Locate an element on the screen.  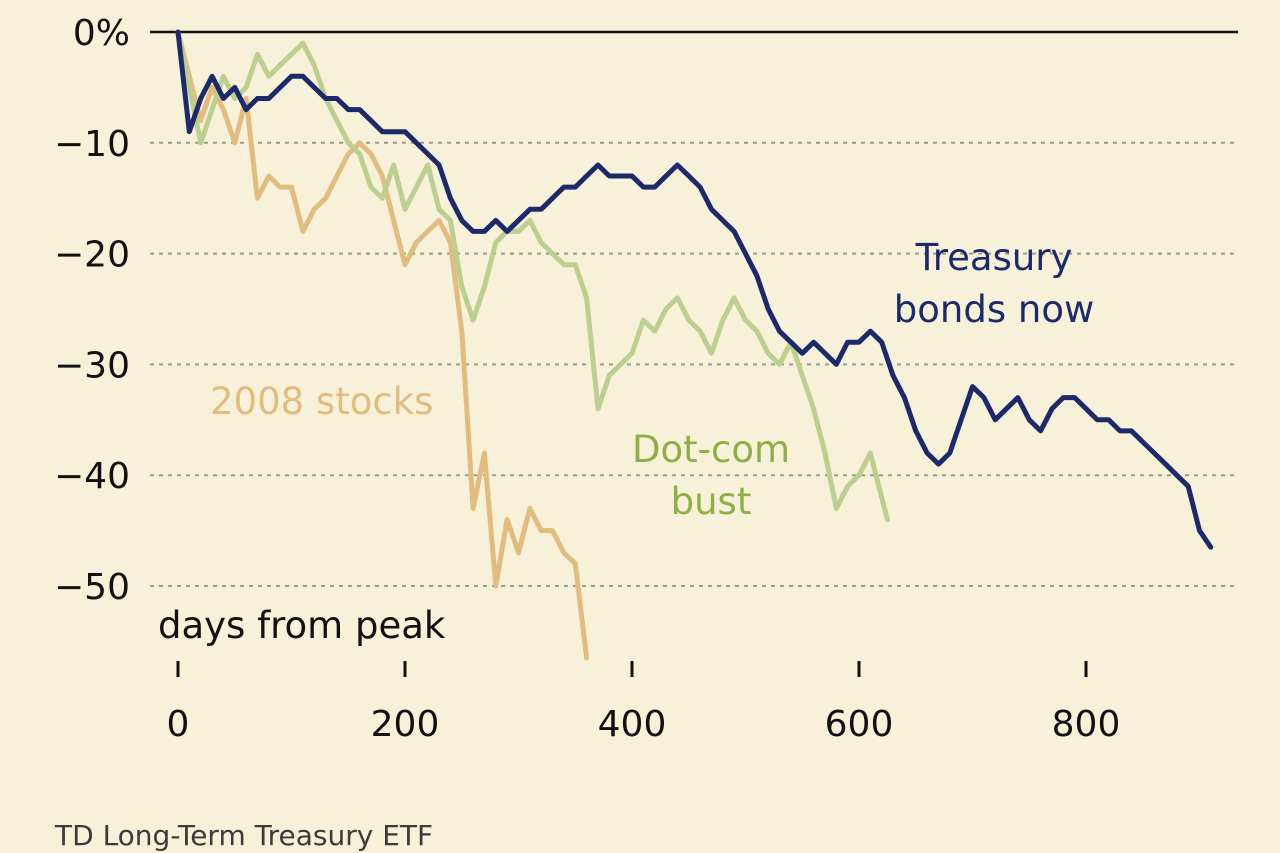
y-tick-label: −40 is located at coordinates (92, 476).